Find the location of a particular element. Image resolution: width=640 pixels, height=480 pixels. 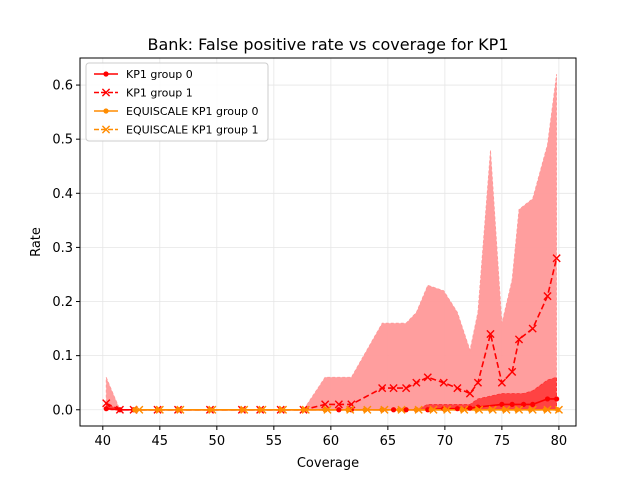

x-tick-label: 65 is located at coordinates (388, 441).